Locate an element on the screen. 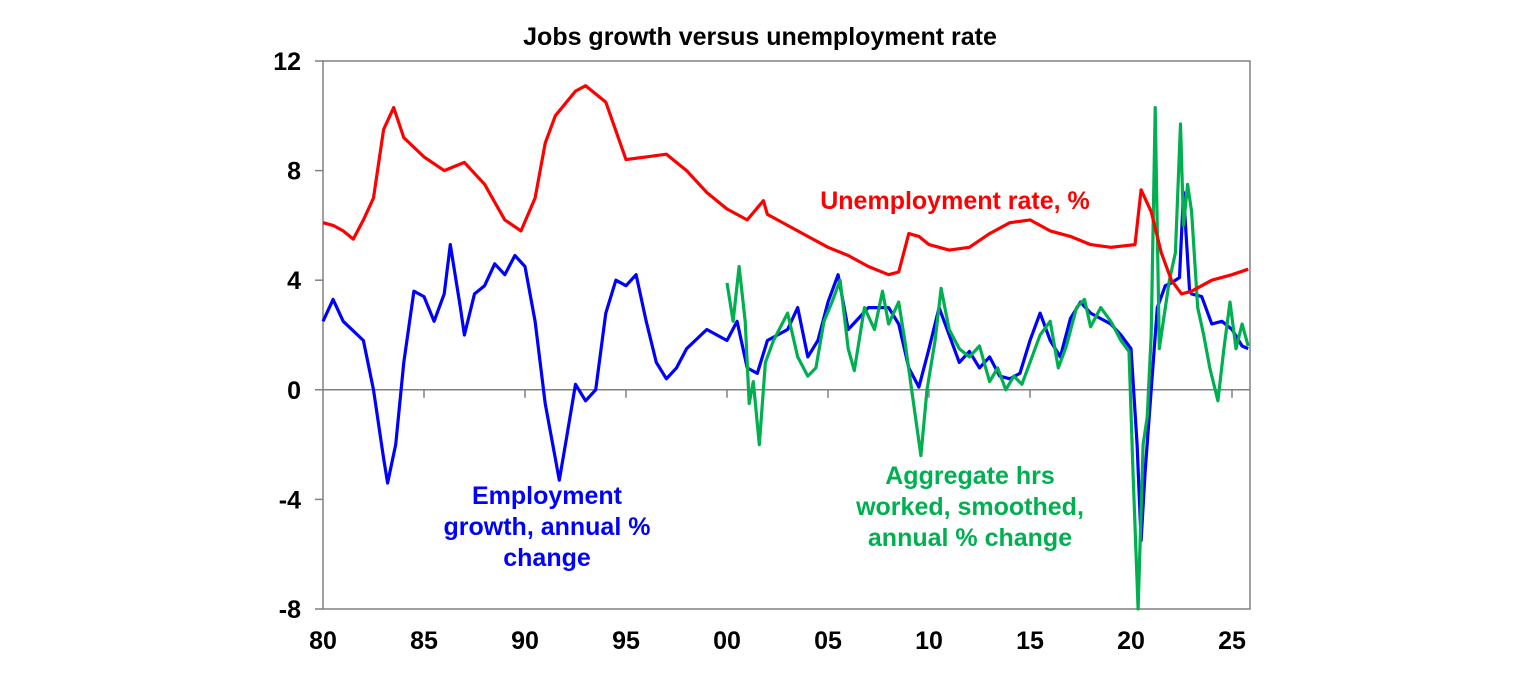 This screenshot has height=680, width=1536. x-tick-label: 90 is located at coordinates (525, 641).